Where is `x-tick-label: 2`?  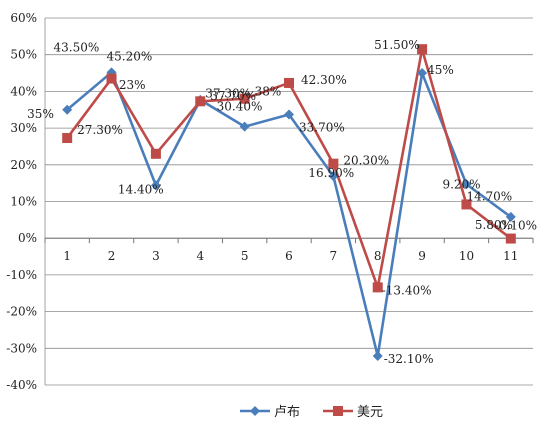
x-tick-label: 2 is located at coordinates (112, 256).